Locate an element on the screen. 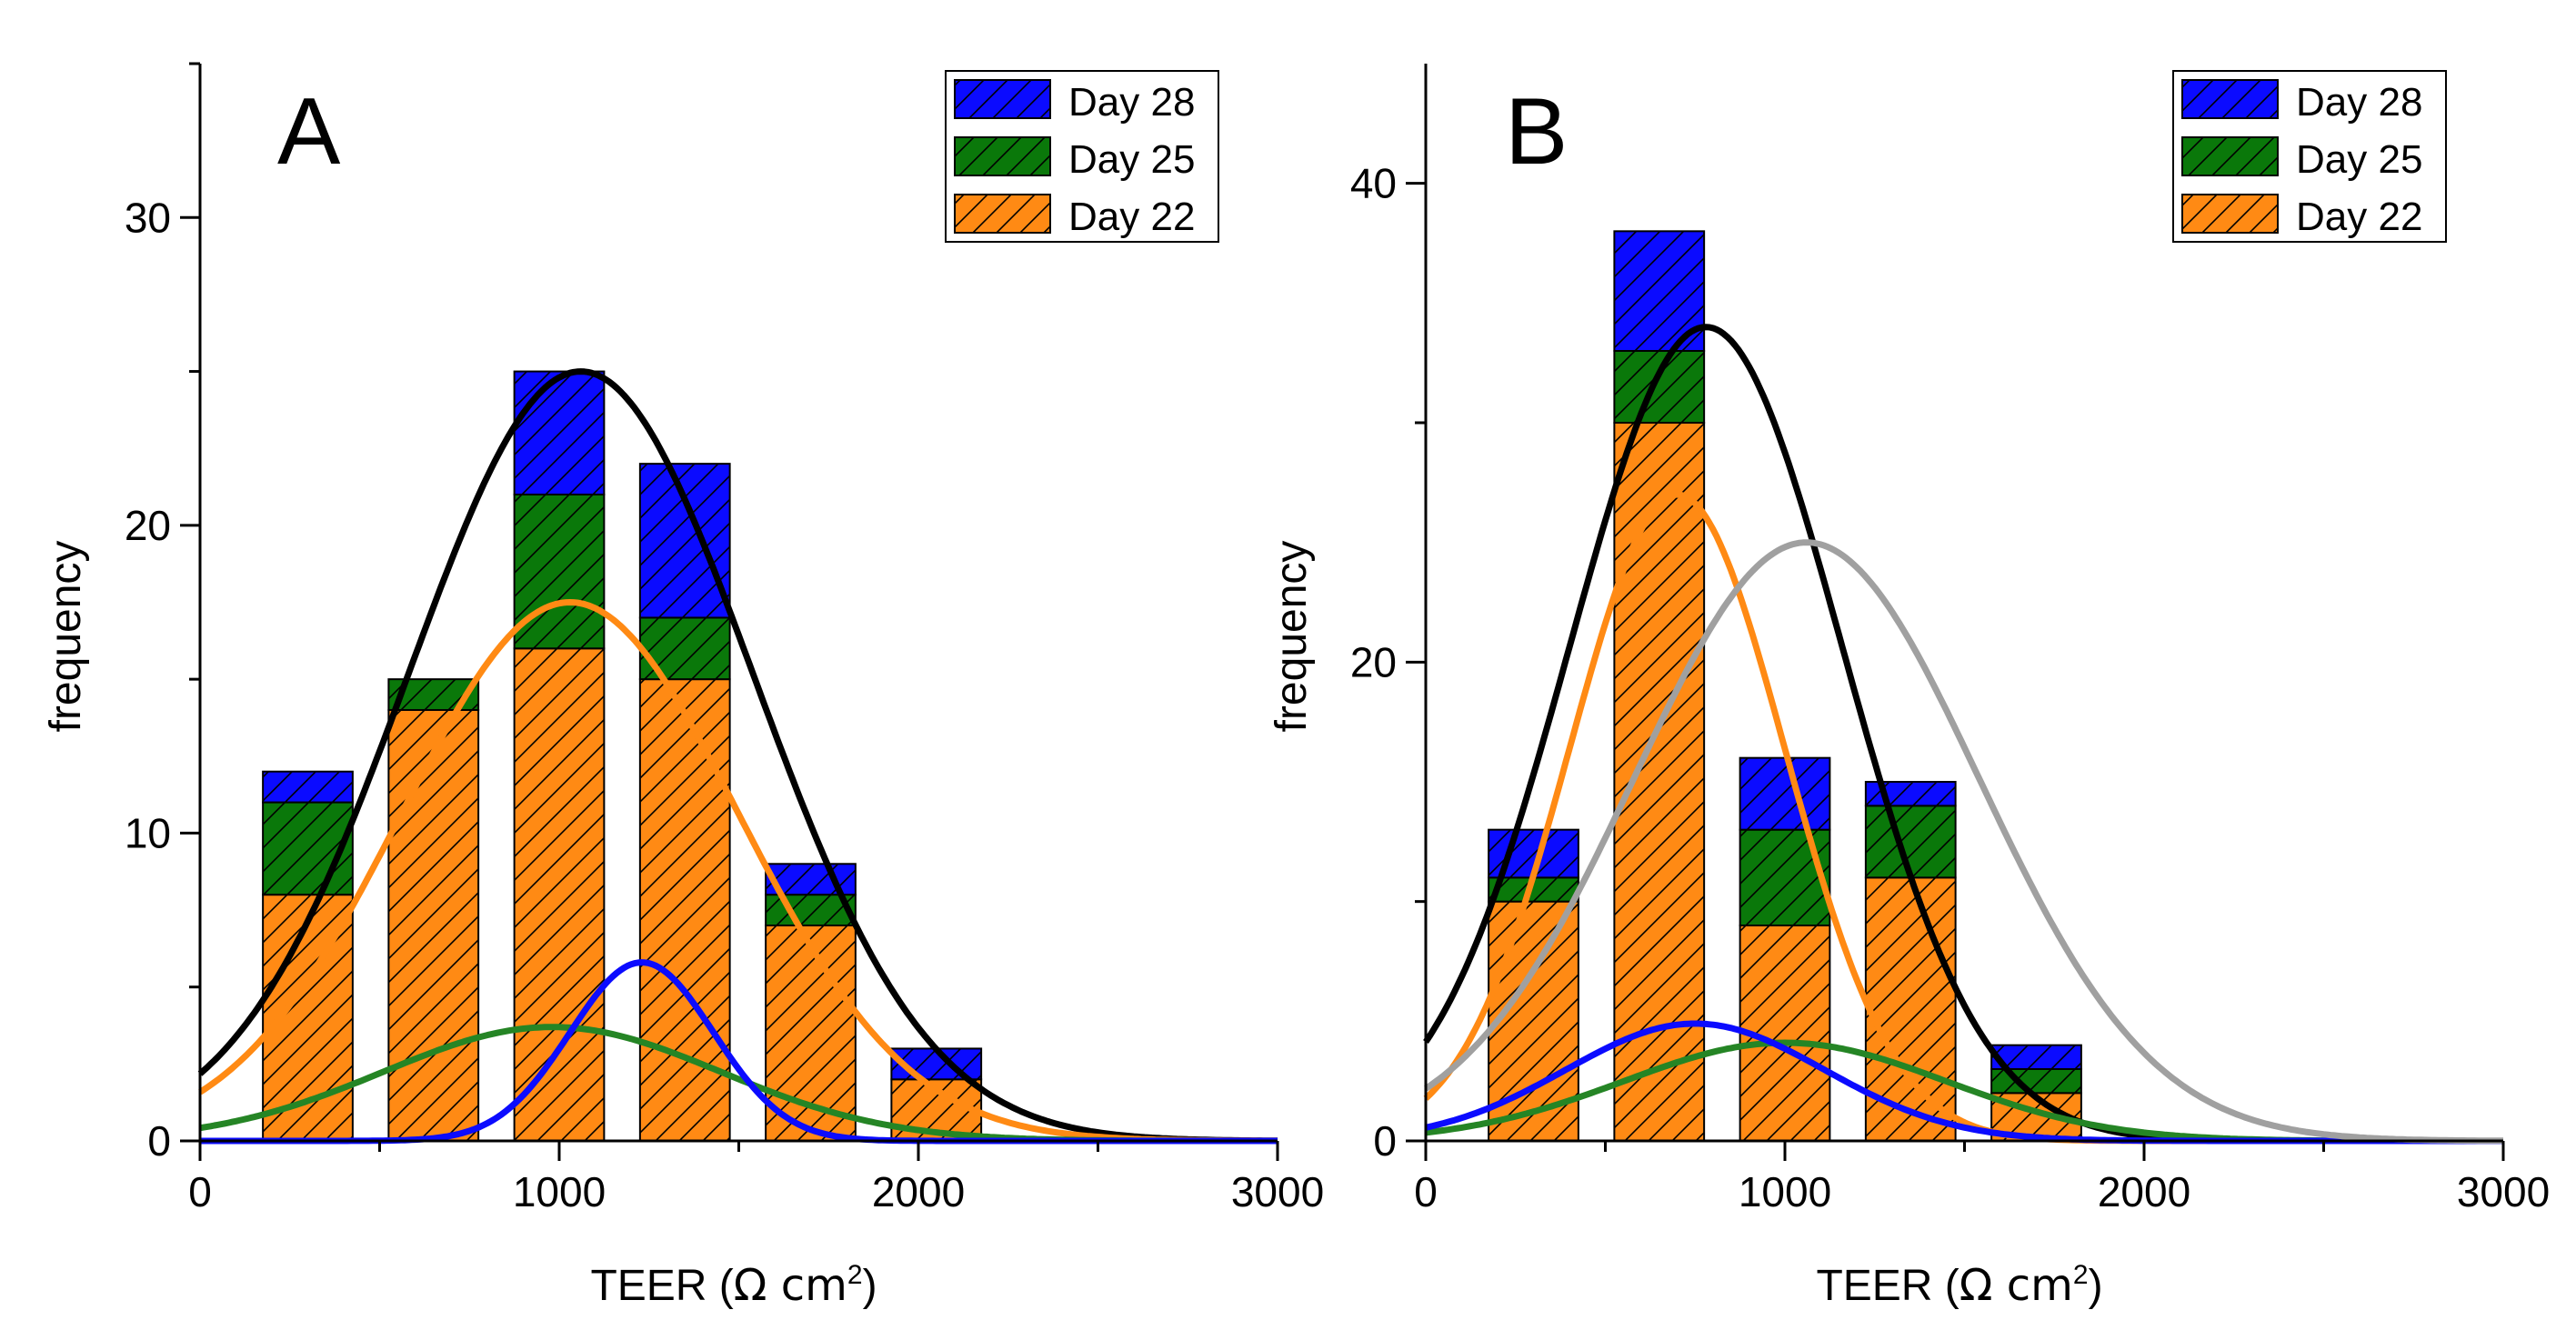  panel-b-legend: Day 28 Day 25 Day 22 is located at coordinates (2309, 156).